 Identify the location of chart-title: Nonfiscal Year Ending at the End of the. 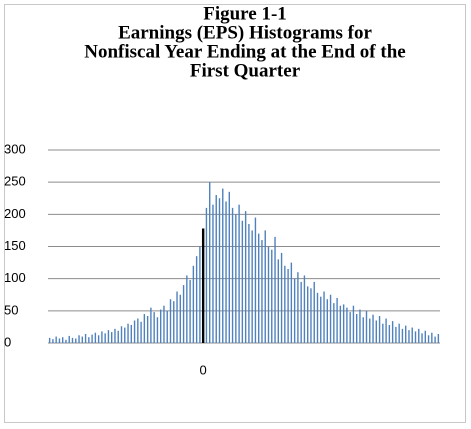
(244, 51).